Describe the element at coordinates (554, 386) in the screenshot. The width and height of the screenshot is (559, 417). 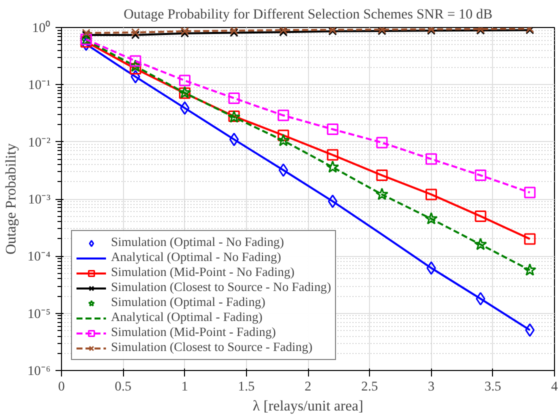
I see `x-tick-label: 4` at that location.